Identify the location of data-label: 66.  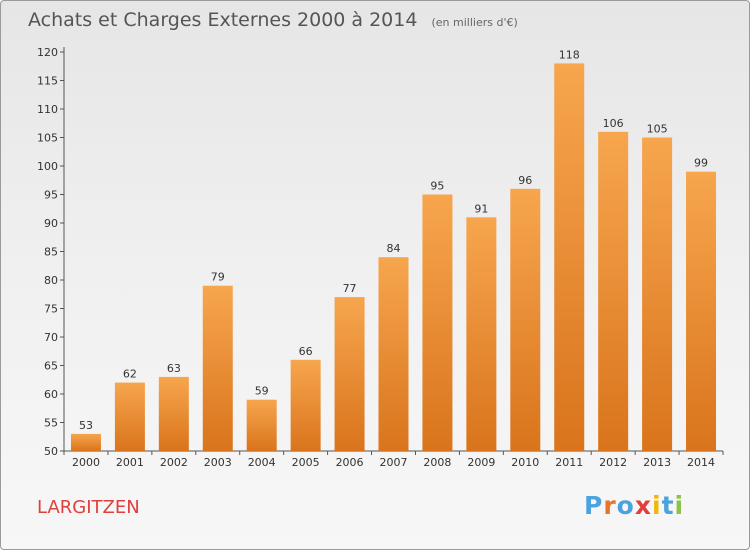
(306, 351).